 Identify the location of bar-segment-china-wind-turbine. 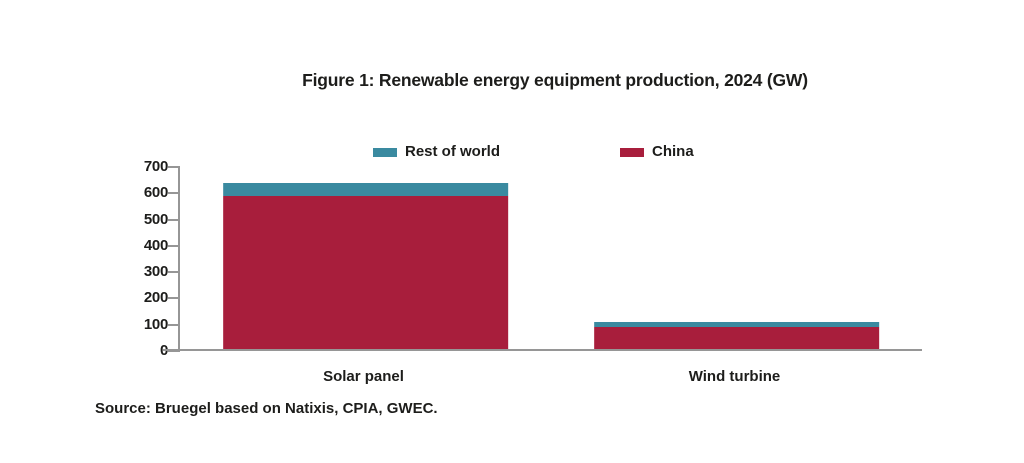
(736, 339).